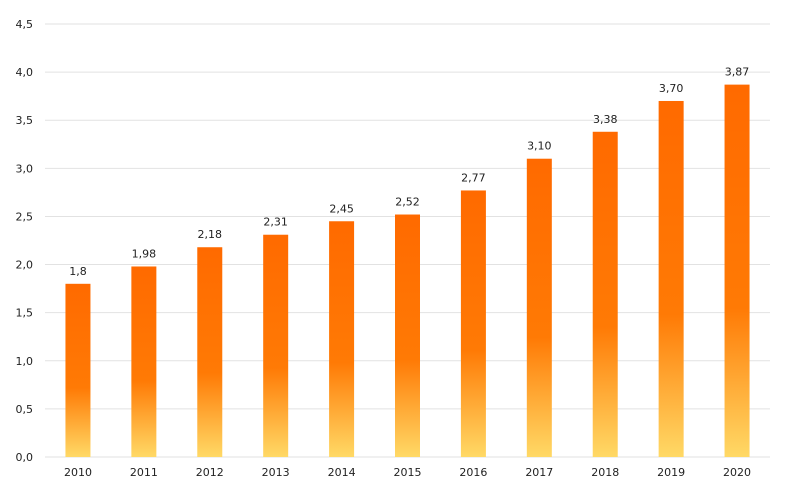 The image size is (800, 488). What do you see at coordinates (25, 409) in the screenshot?
I see `y-tick-label: 0,5` at bounding box center [25, 409].